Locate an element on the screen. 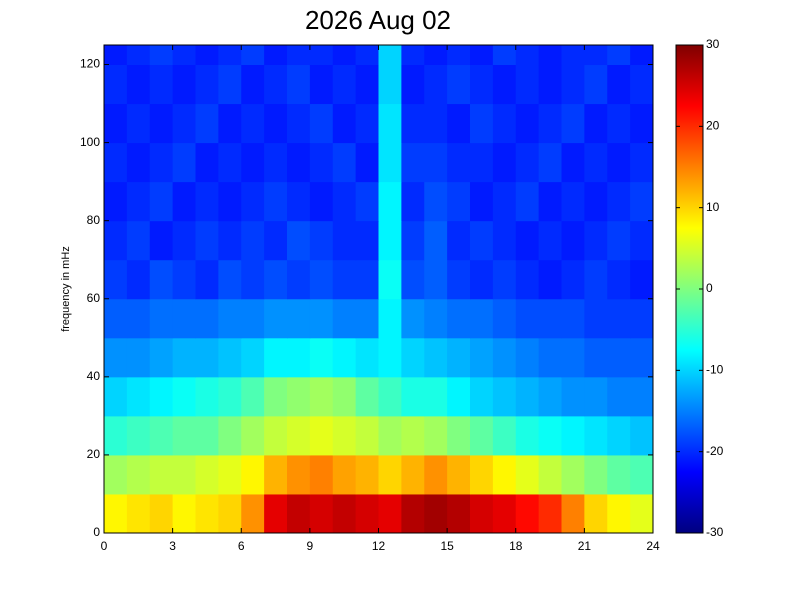 The image size is (801, 600). y-tick-label: 120 is located at coordinates (90, 64).